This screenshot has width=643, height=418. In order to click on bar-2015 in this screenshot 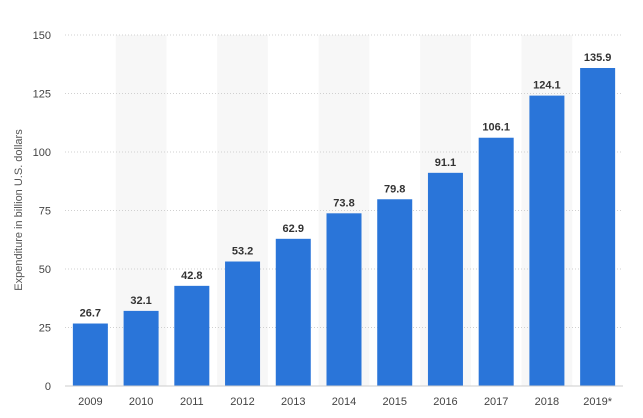, I will do `click(395, 292)`.